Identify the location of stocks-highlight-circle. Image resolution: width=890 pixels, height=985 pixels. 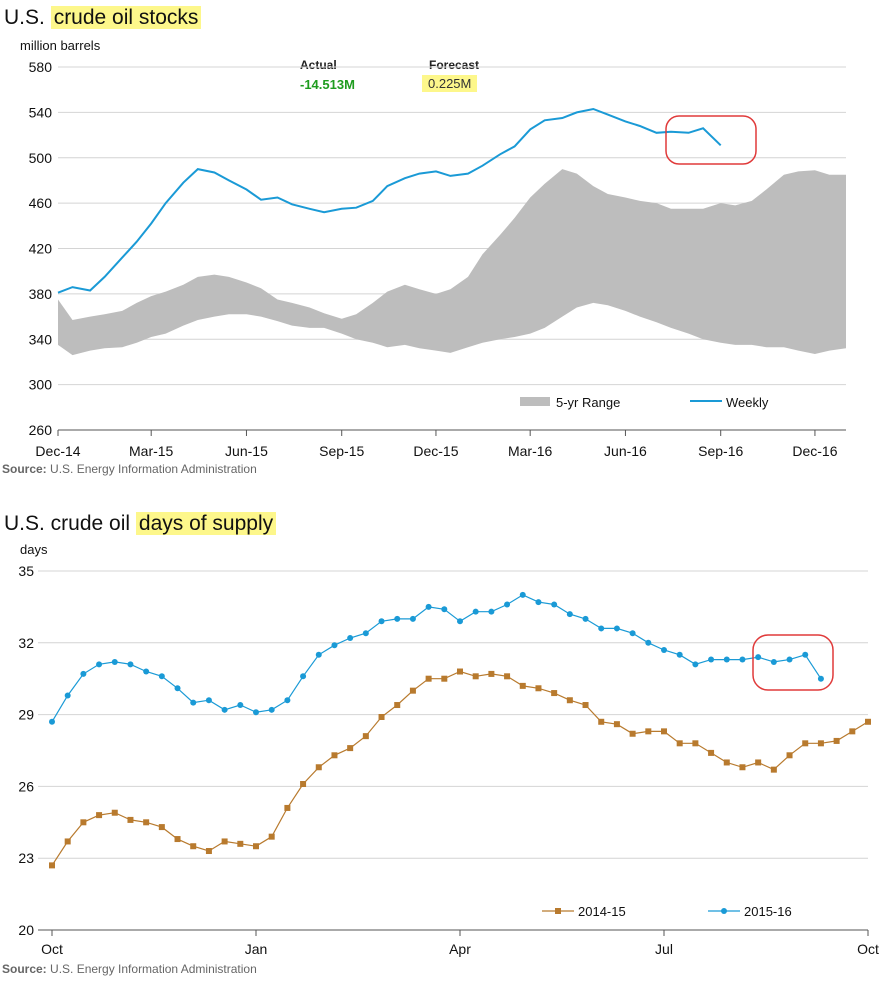
(711, 140).